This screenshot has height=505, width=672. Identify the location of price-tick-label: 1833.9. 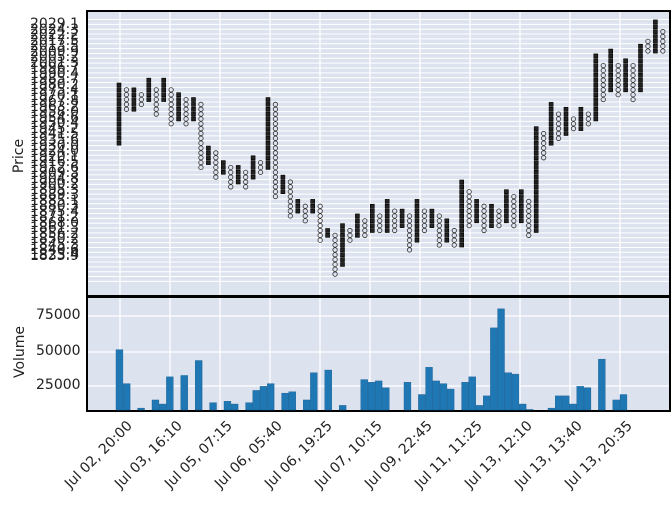
(54, 256).